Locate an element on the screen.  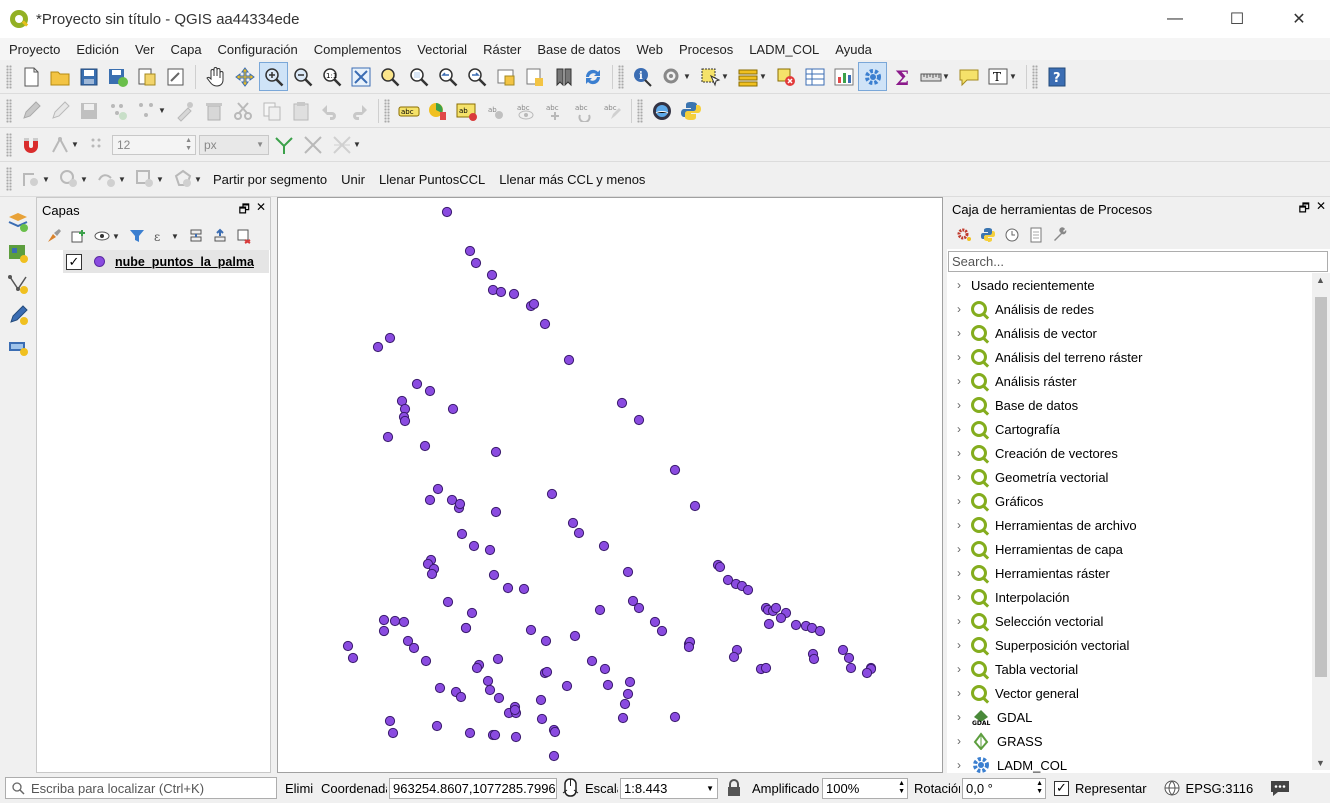
snap-vertex-icon is located at coordinates (59, 144).